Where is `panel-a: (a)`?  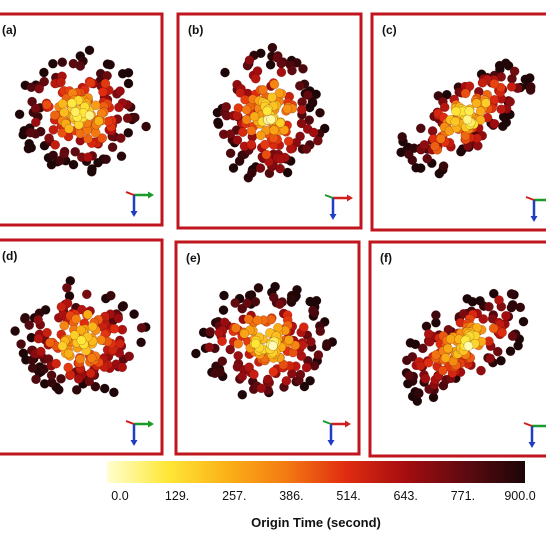 panel-a: (a) is located at coordinates (82, 119).